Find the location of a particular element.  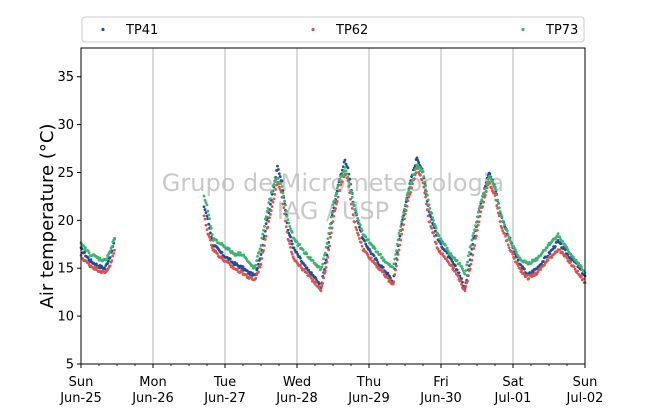

x-tick-label-date: Jun-26 is located at coordinates (152, 398).